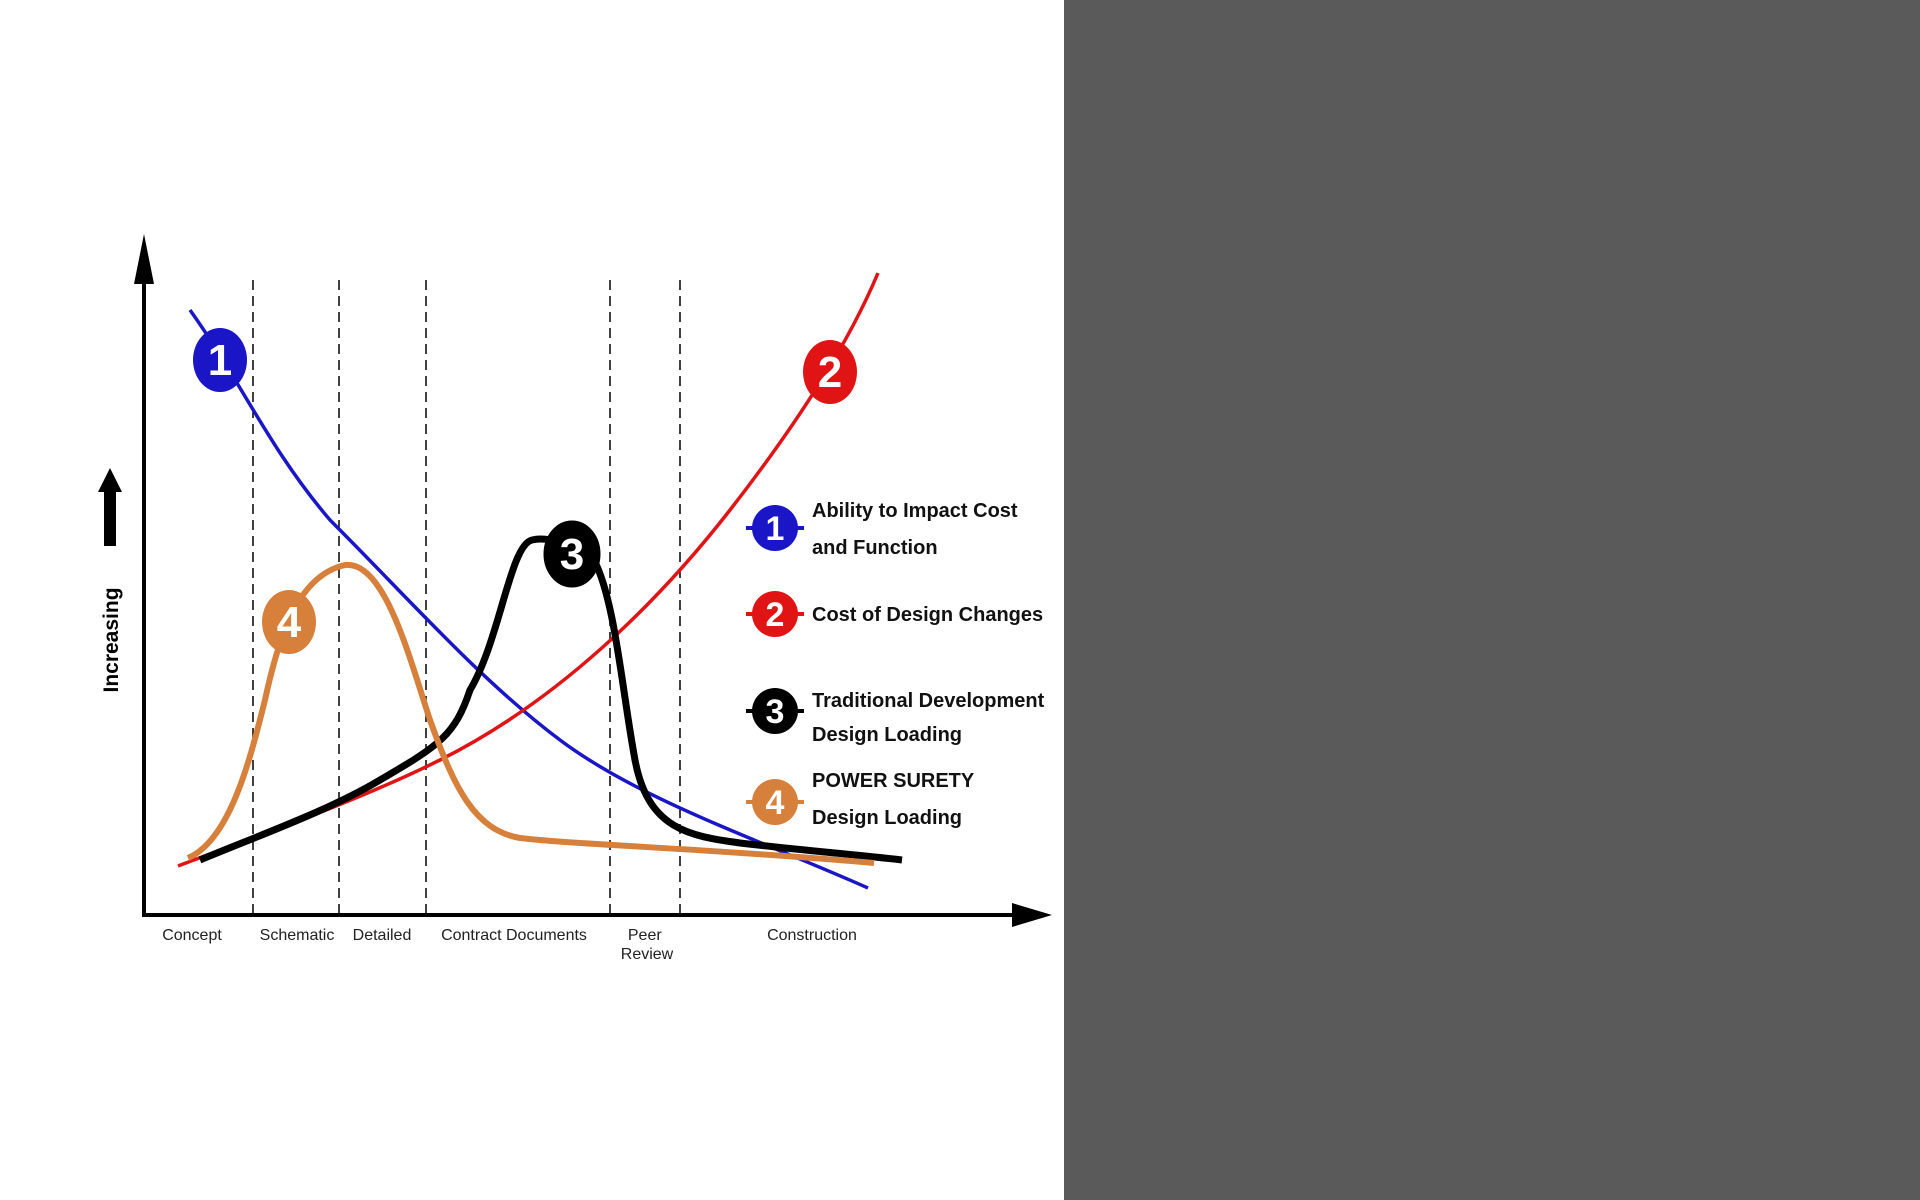  I want to click on x-tick-label: Peer Review, so click(647, 945).